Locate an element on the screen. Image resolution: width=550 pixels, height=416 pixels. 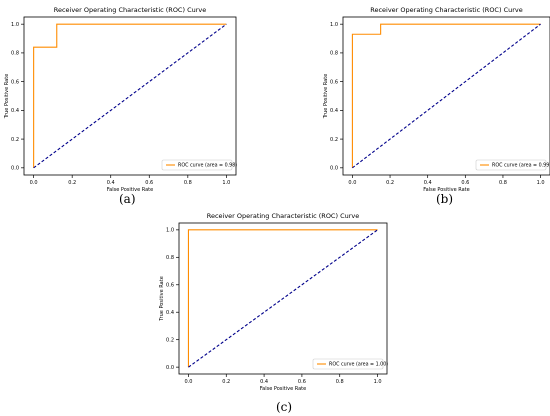
x-tick-label-b: 0.0 is located at coordinates (352, 183).